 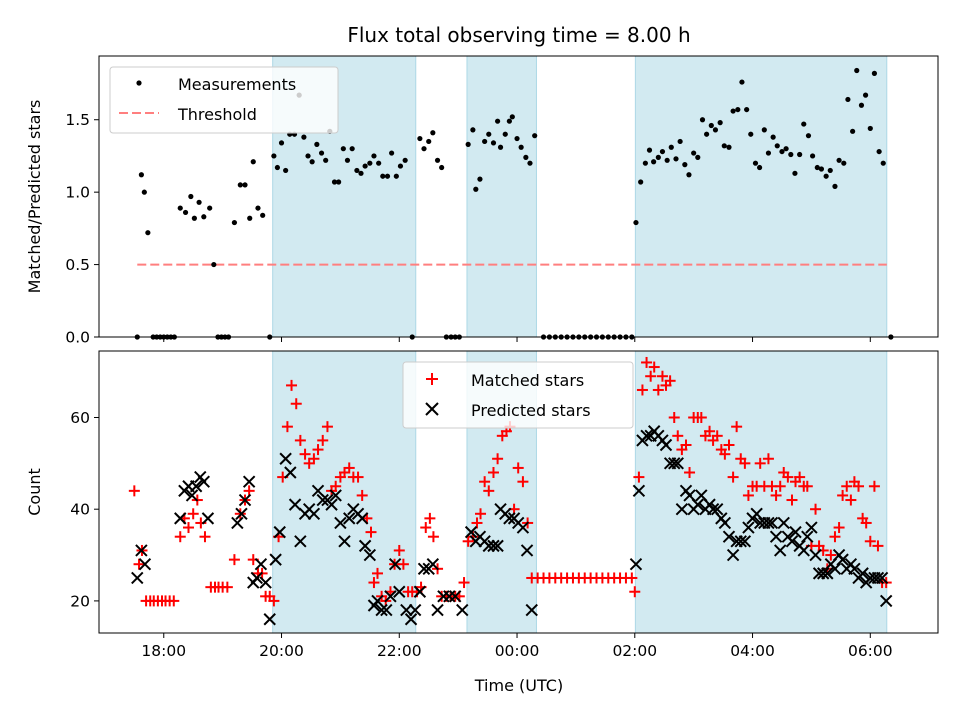 I want to click on top-y-axis-label: Matched/Predicted stars, so click(x=34, y=197).